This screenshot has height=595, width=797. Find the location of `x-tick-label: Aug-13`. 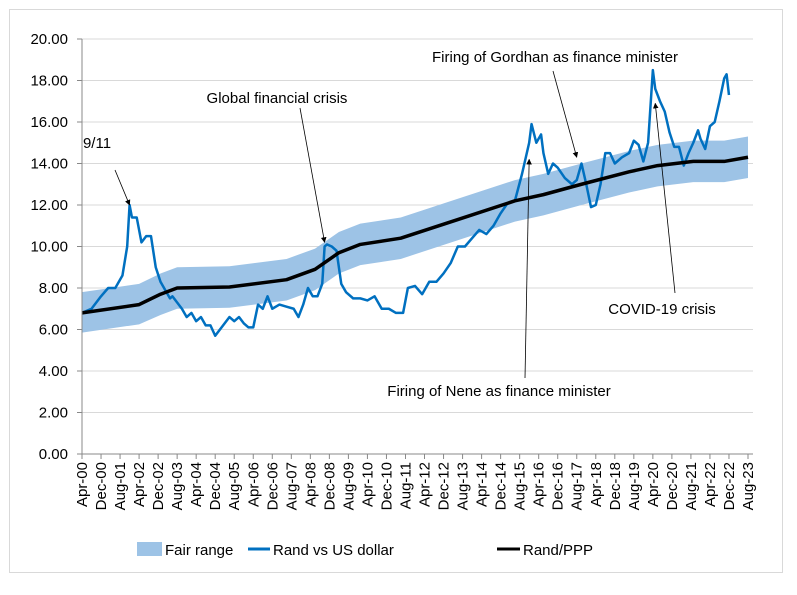

x-tick-label: Aug-13 is located at coordinates (463, 486).